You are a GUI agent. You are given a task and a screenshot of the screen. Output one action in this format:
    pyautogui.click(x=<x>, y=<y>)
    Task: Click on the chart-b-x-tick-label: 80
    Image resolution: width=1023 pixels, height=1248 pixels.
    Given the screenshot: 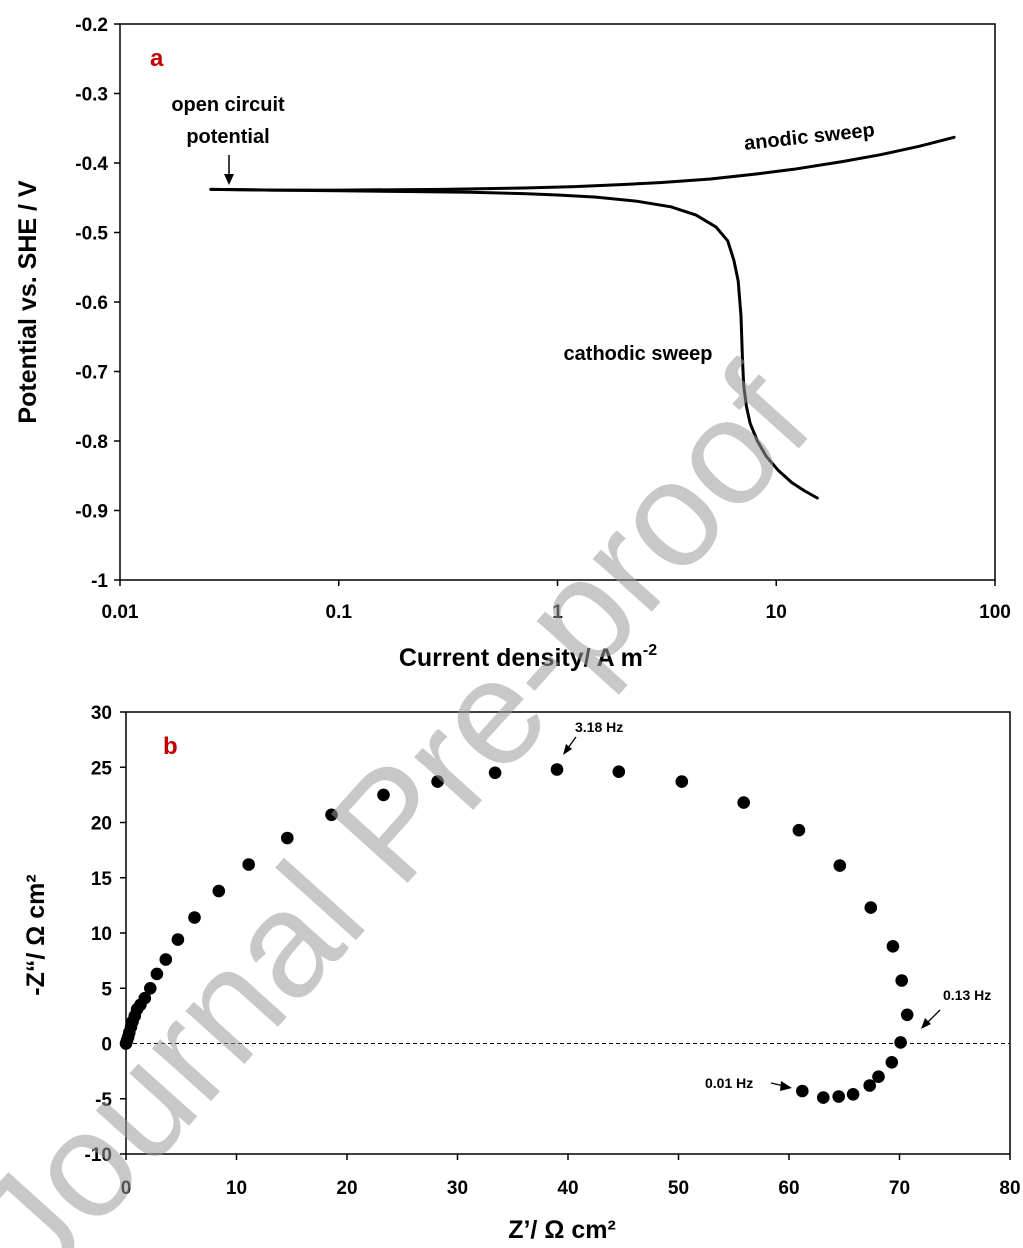 What is the action you would take?
    pyautogui.click(x=1009, y=1188)
    